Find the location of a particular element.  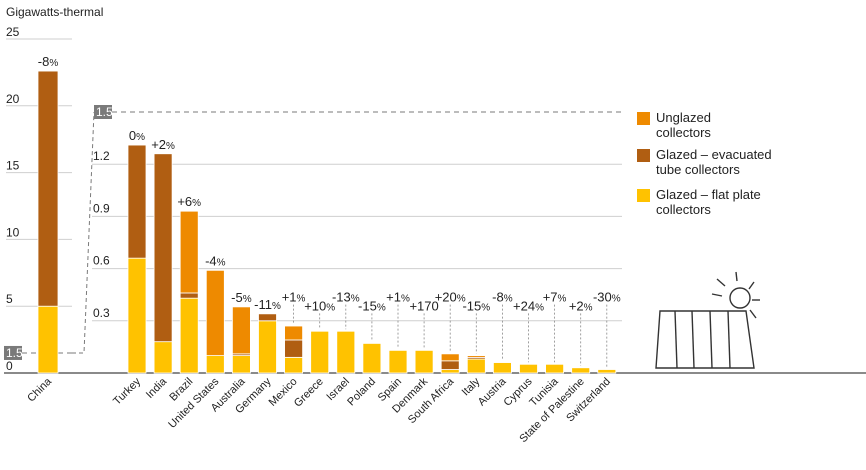

change-label: -11% is located at coordinates (267, 304).